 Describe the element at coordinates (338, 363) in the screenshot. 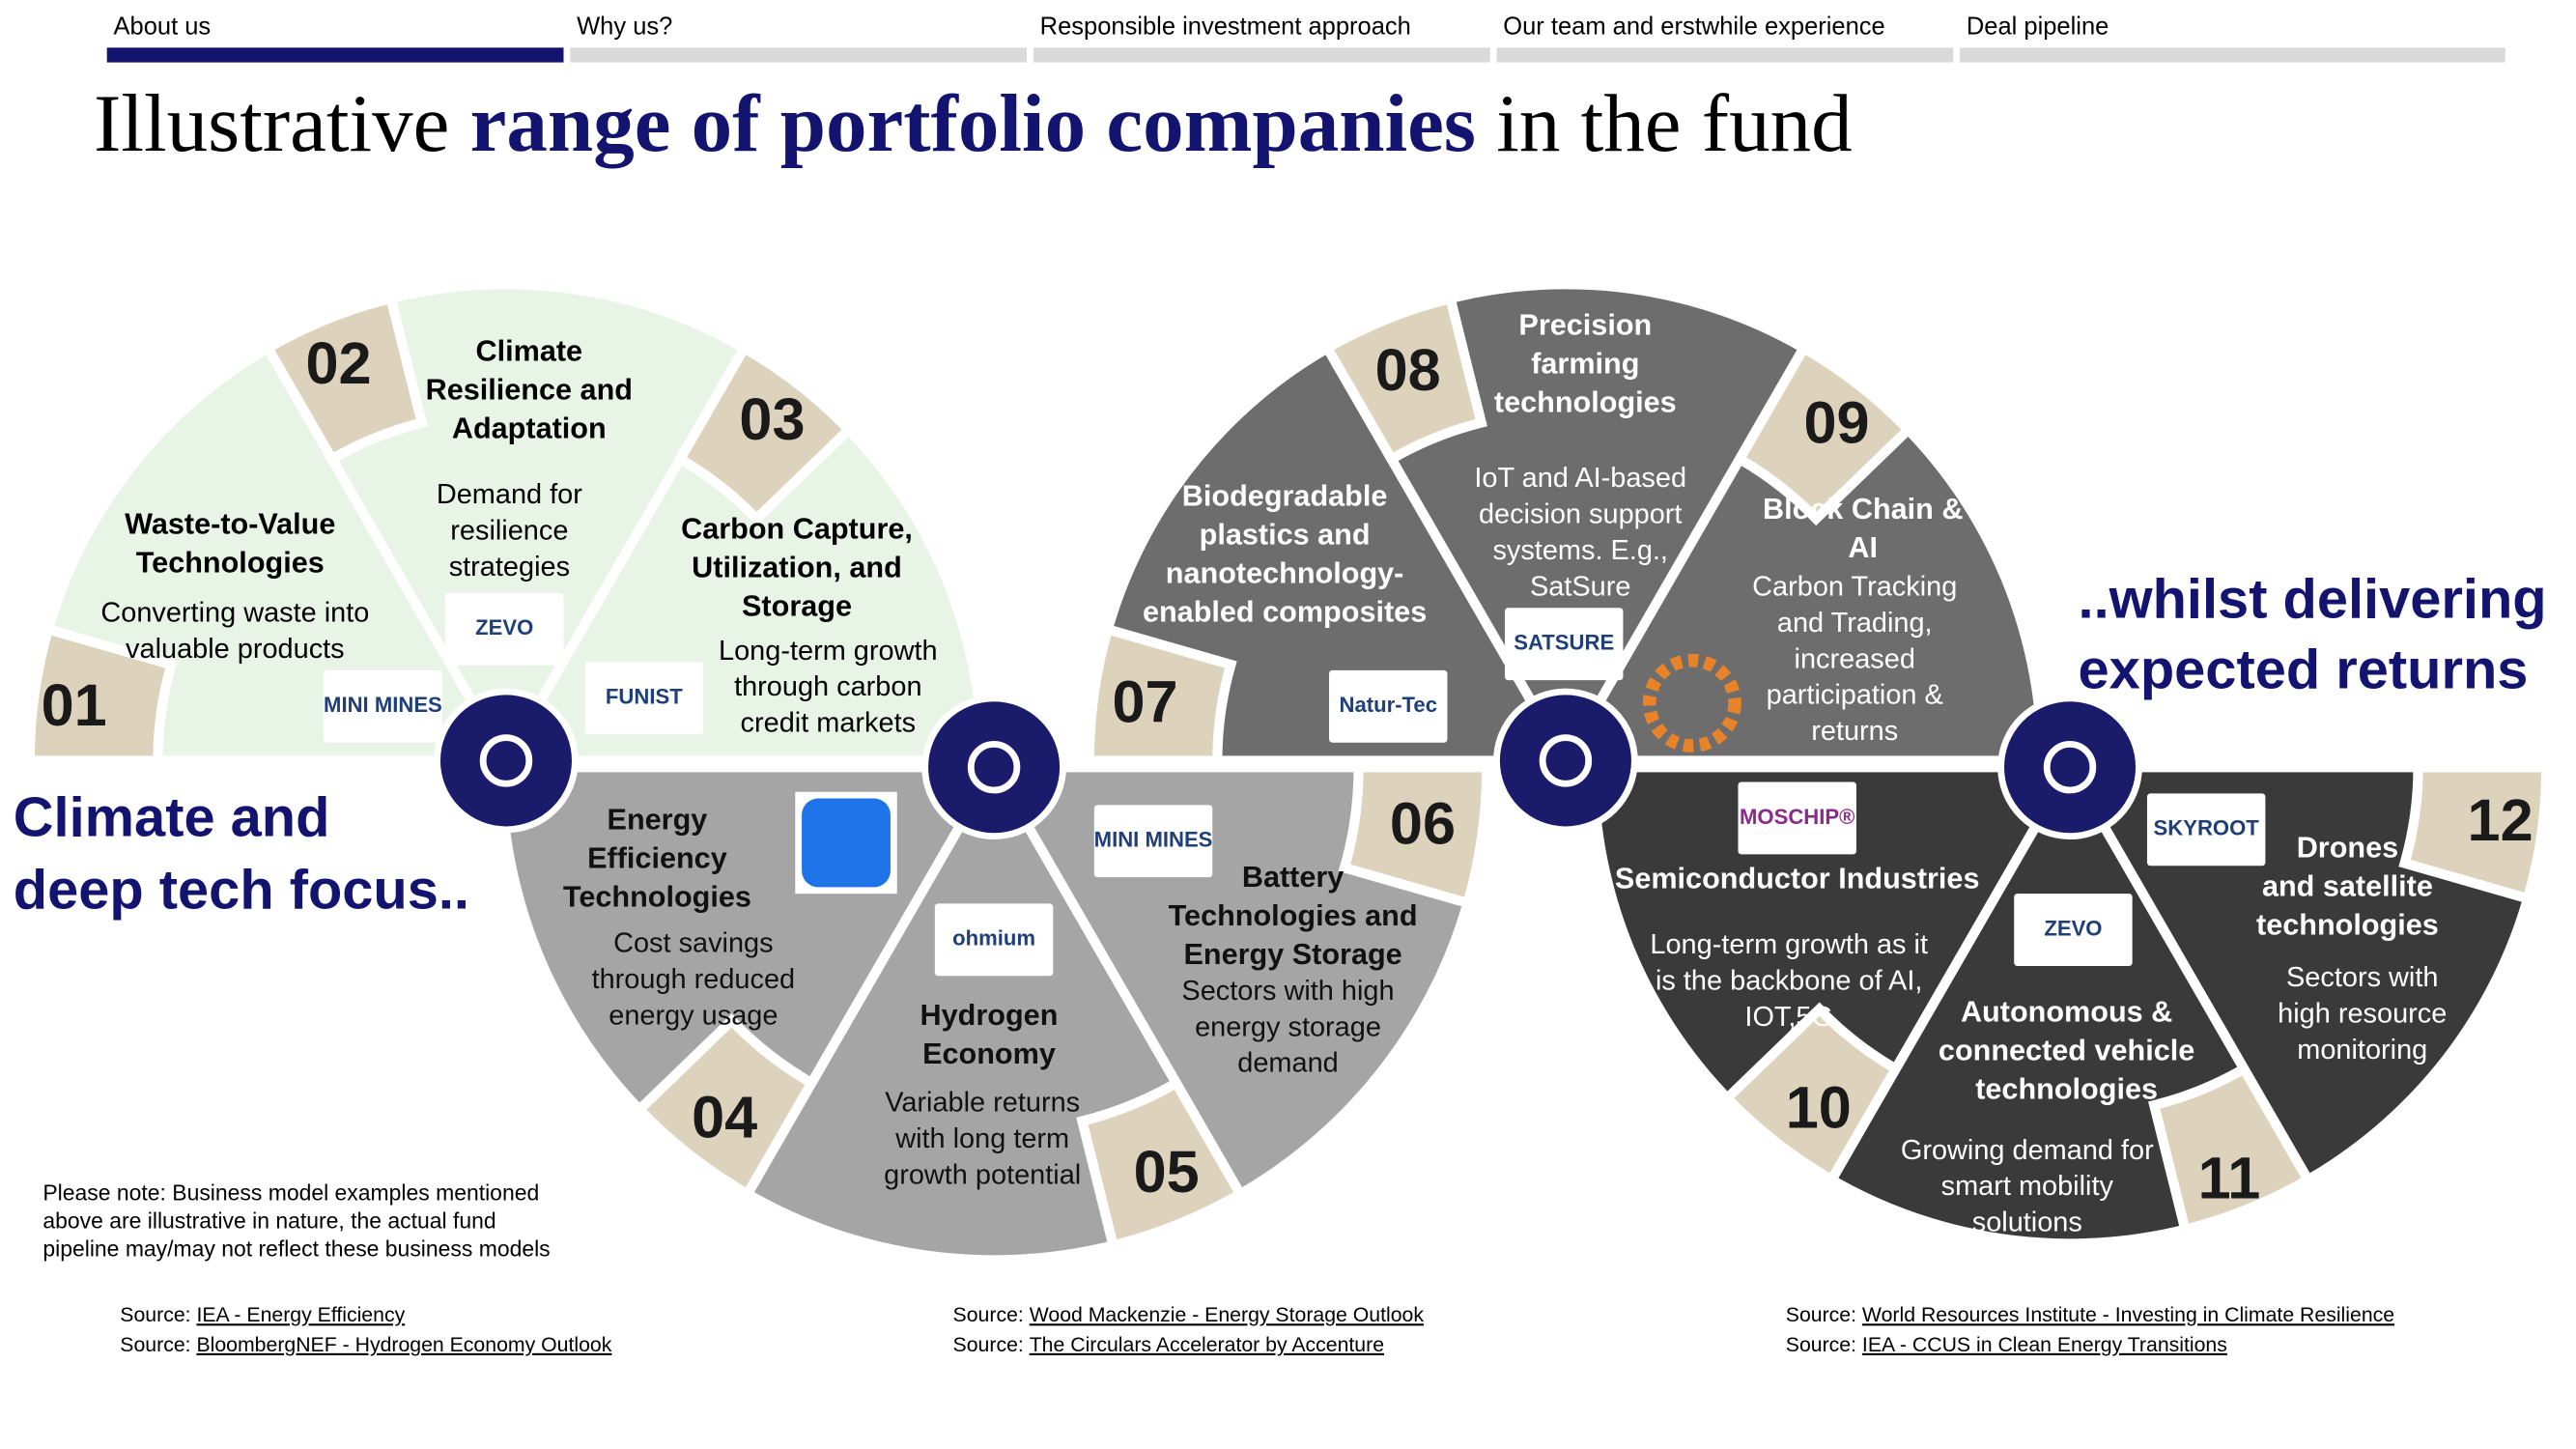

I see `segment-number: 02` at that location.